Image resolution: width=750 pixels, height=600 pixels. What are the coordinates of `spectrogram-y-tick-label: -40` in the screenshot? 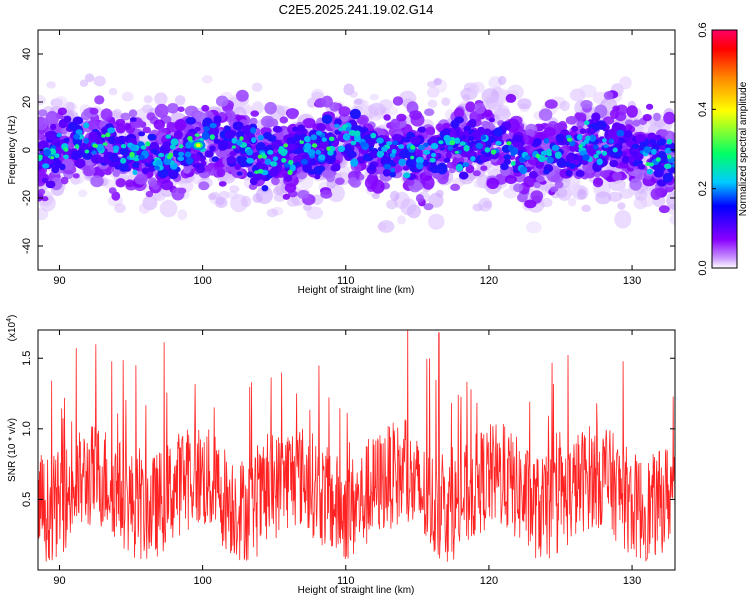 It's located at (27, 246).